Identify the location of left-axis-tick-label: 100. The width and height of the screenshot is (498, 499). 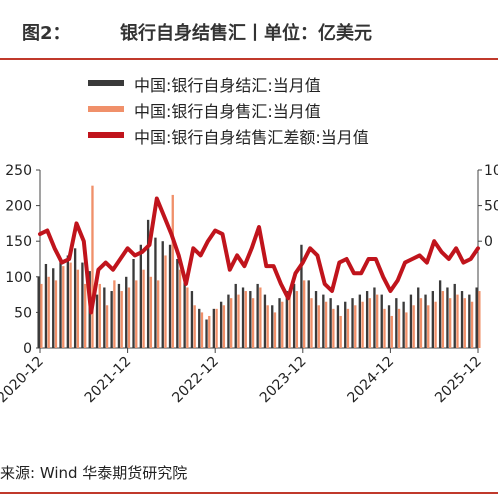
(18, 278).